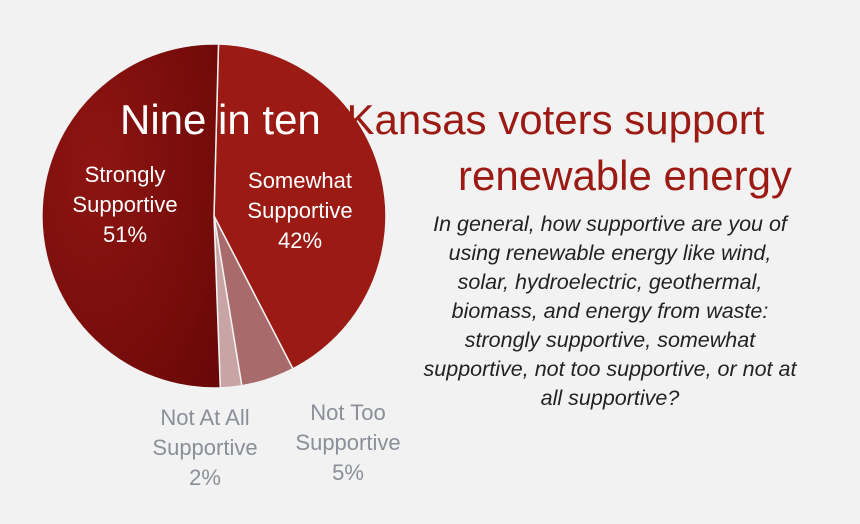  I want to click on label-not-at-all-supportive: Not At All Supportive 2%, so click(205, 448).